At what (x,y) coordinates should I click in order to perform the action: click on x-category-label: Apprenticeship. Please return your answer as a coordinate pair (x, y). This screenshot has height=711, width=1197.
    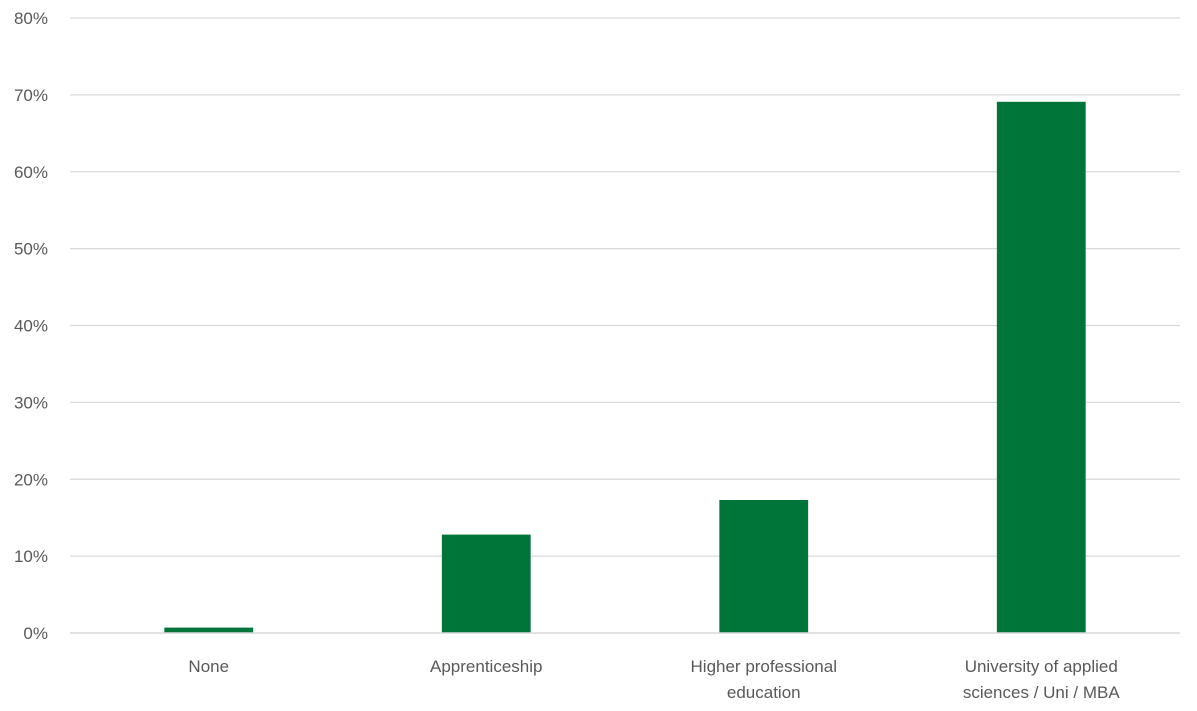
    Looking at the image, I should click on (486, 666).